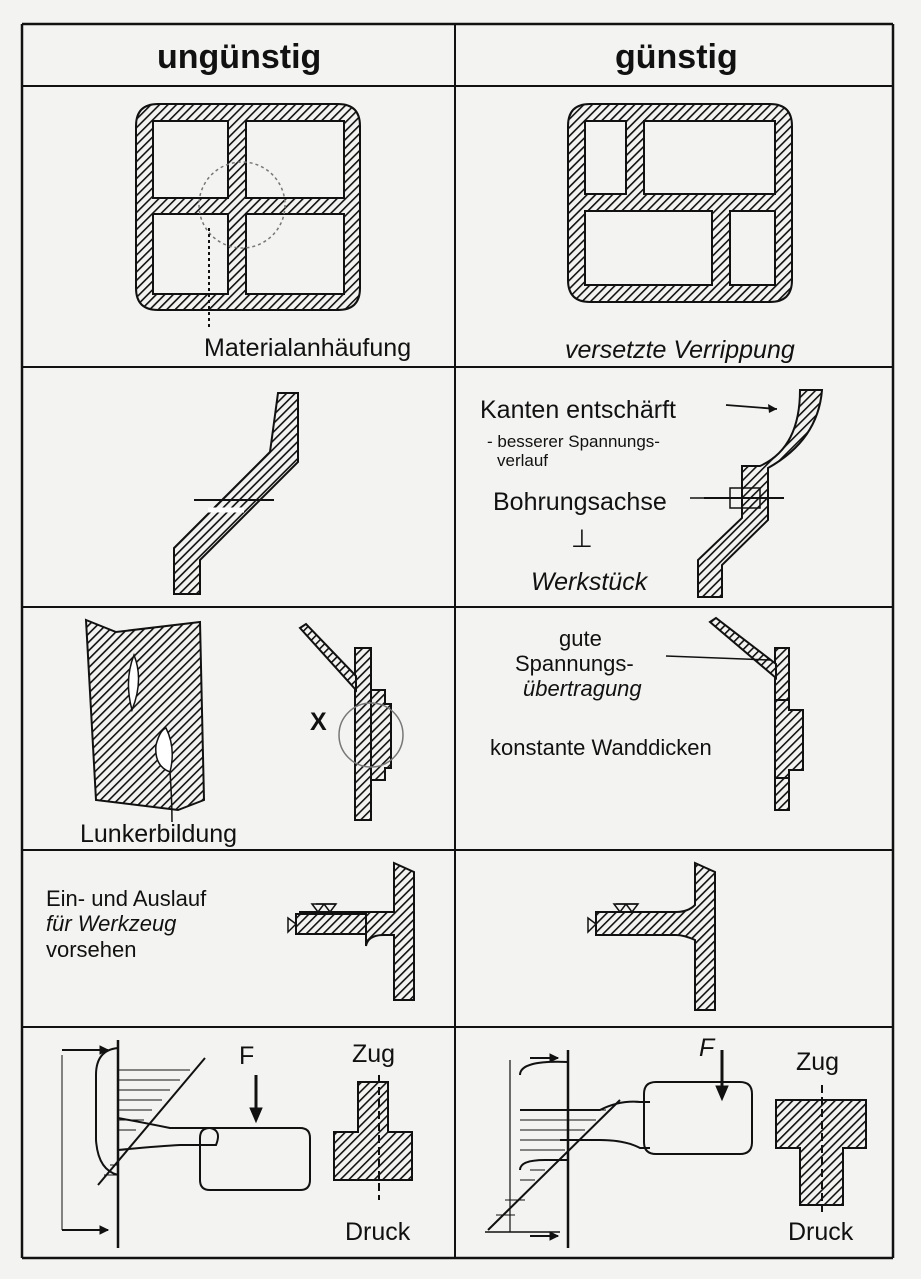 Image resolution: width=921 pixels, height=1279 pixels. I want to click on label-workpiece: Werkstück, so click(589, 582).